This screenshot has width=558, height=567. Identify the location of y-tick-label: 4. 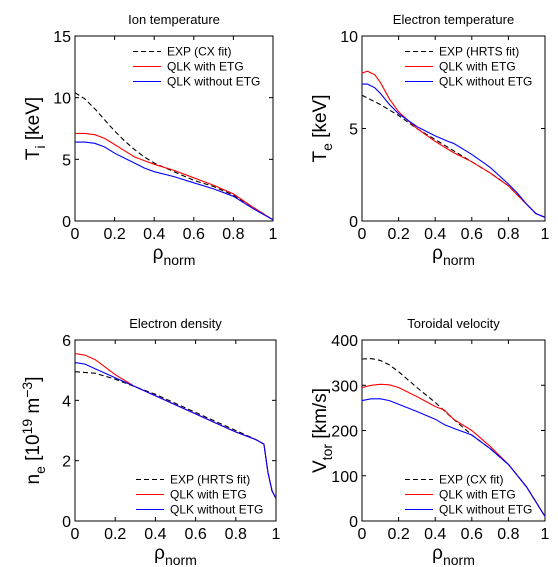
(66, 401).